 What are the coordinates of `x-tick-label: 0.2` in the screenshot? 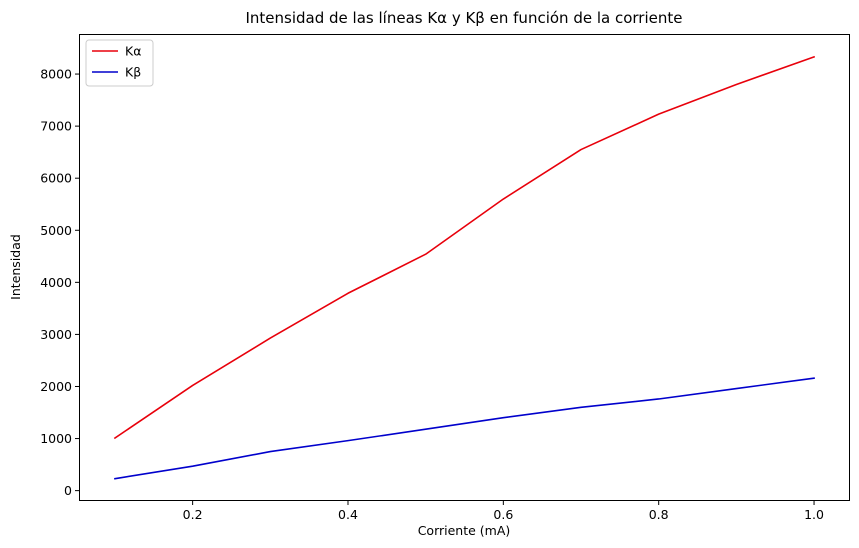 It's located at (193, 514).